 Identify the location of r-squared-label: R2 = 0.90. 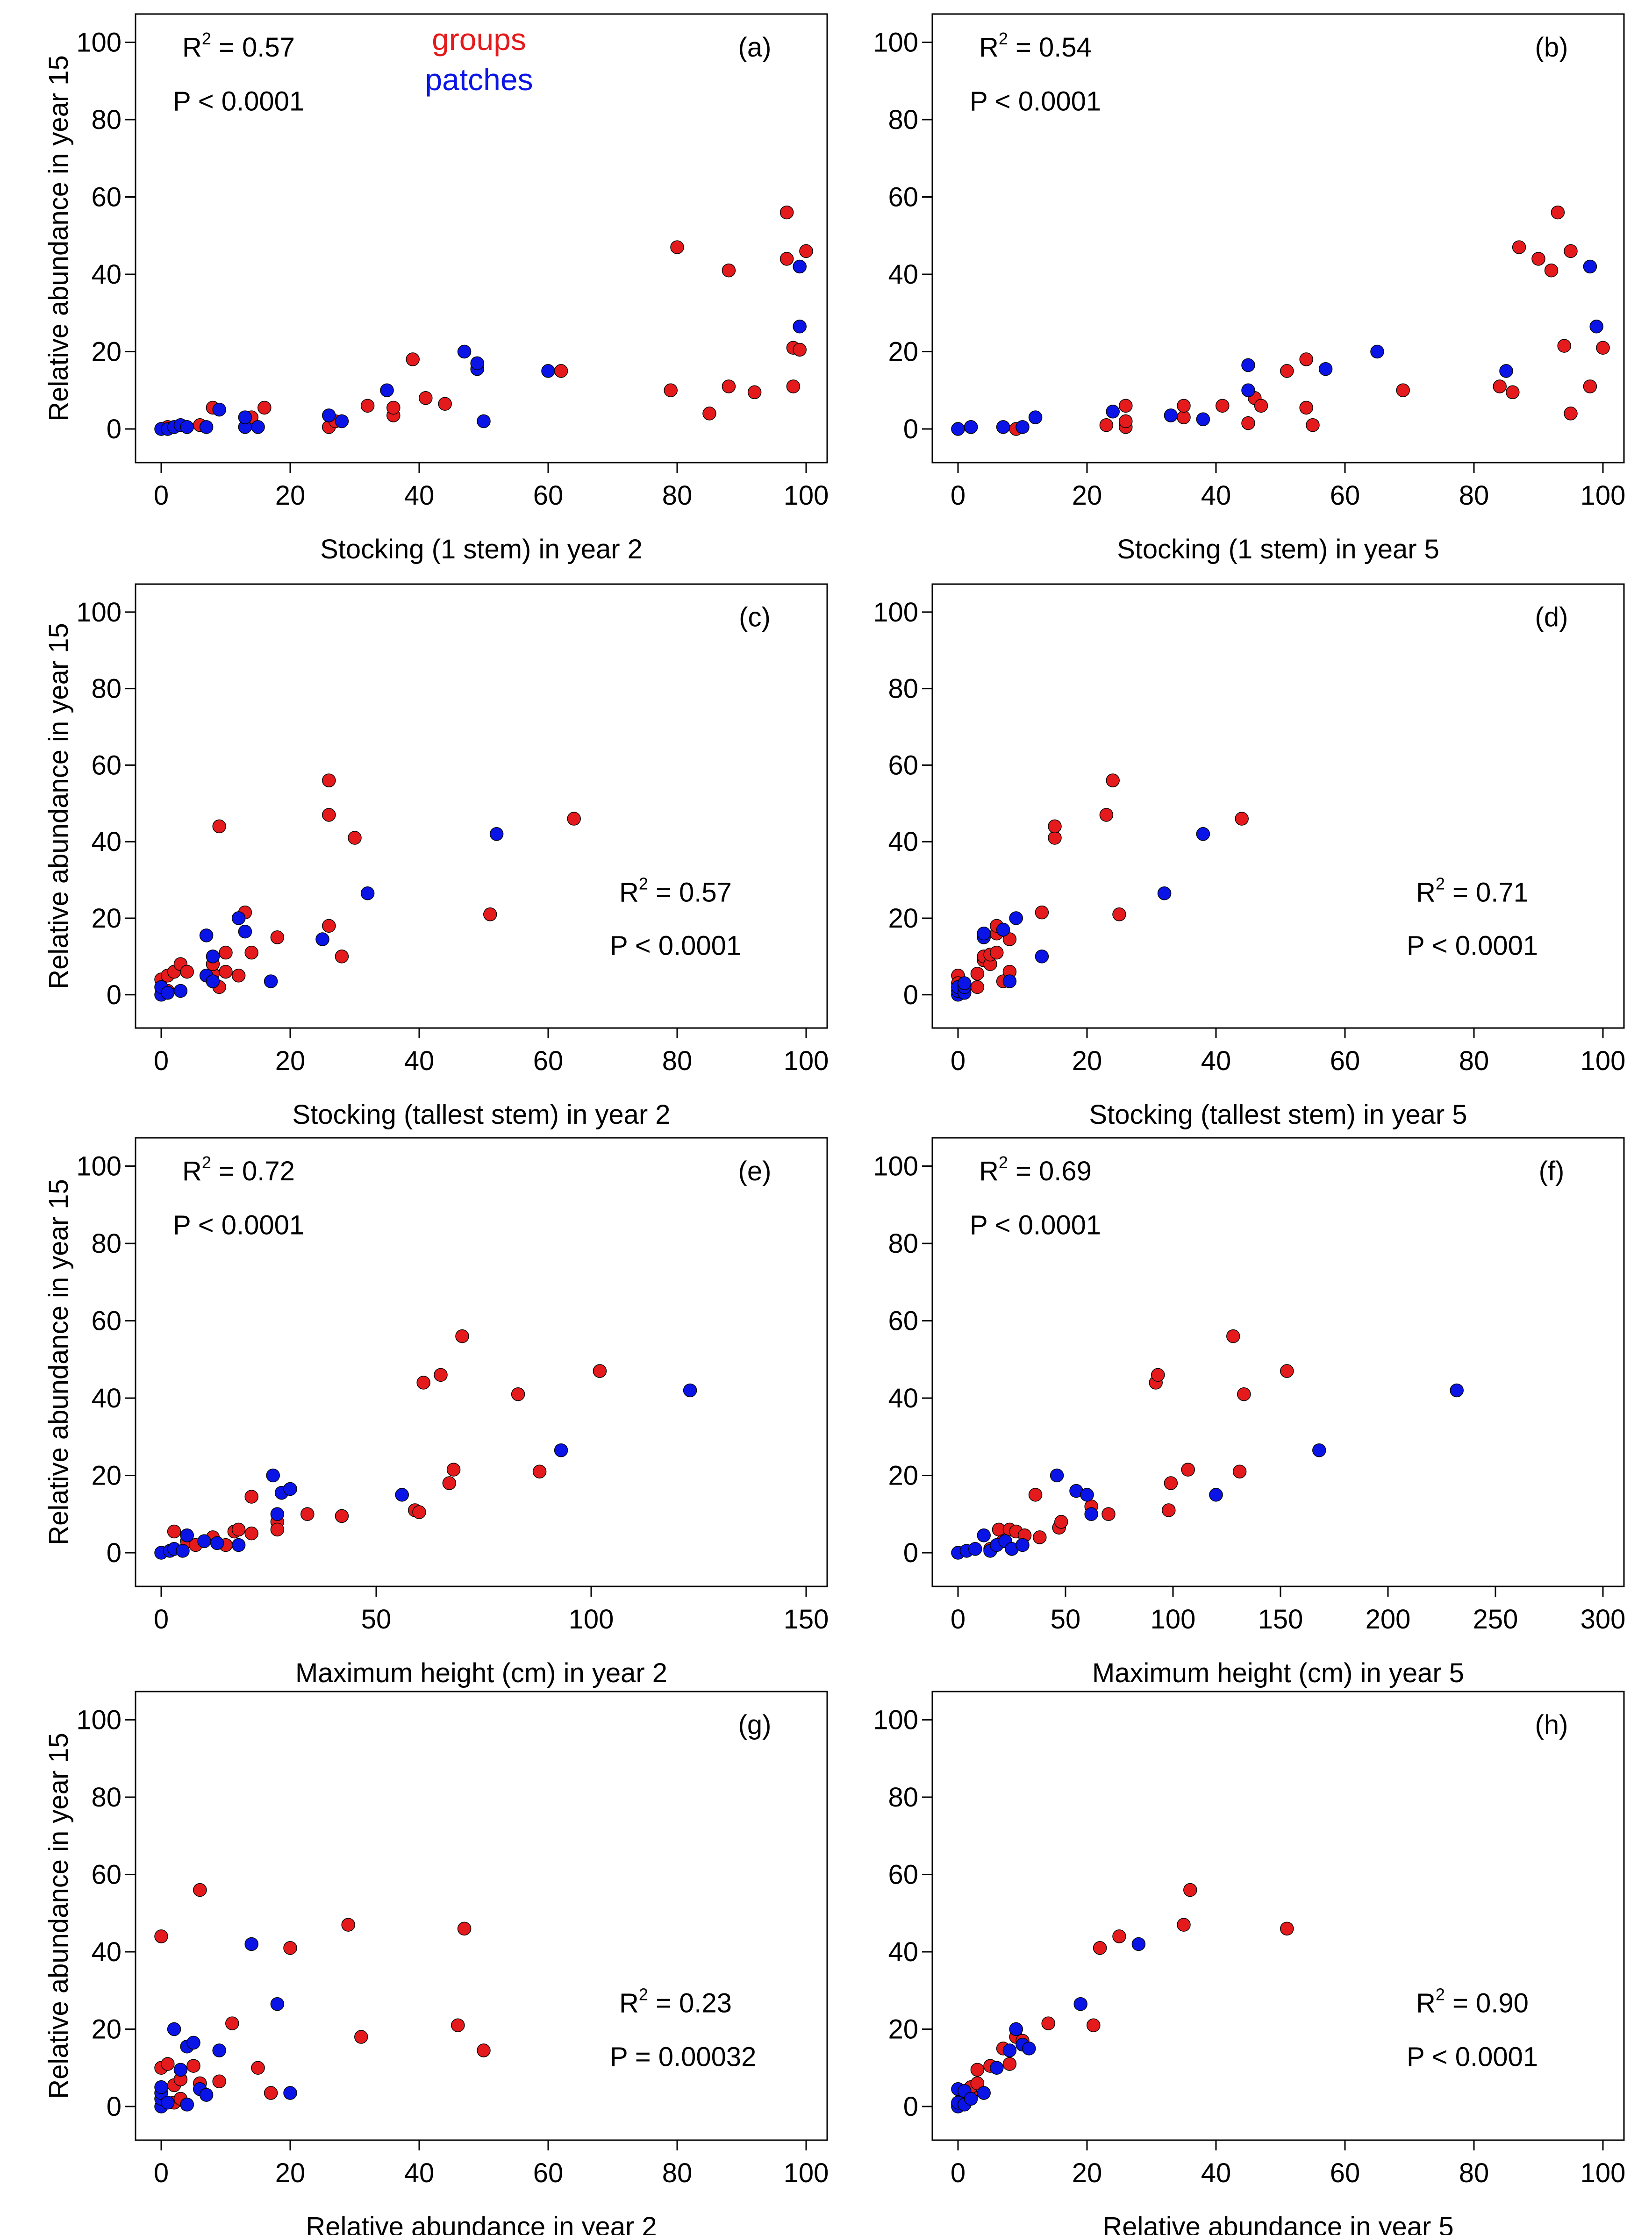
(1472, 2002).